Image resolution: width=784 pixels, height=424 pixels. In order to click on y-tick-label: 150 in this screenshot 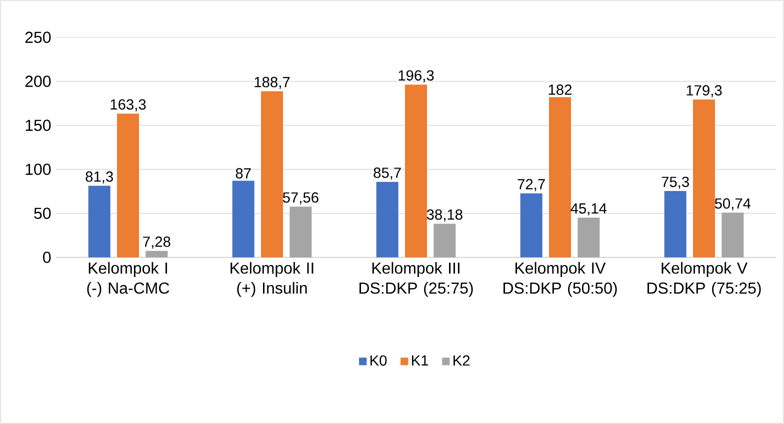, I will do `click(38, 125)`.